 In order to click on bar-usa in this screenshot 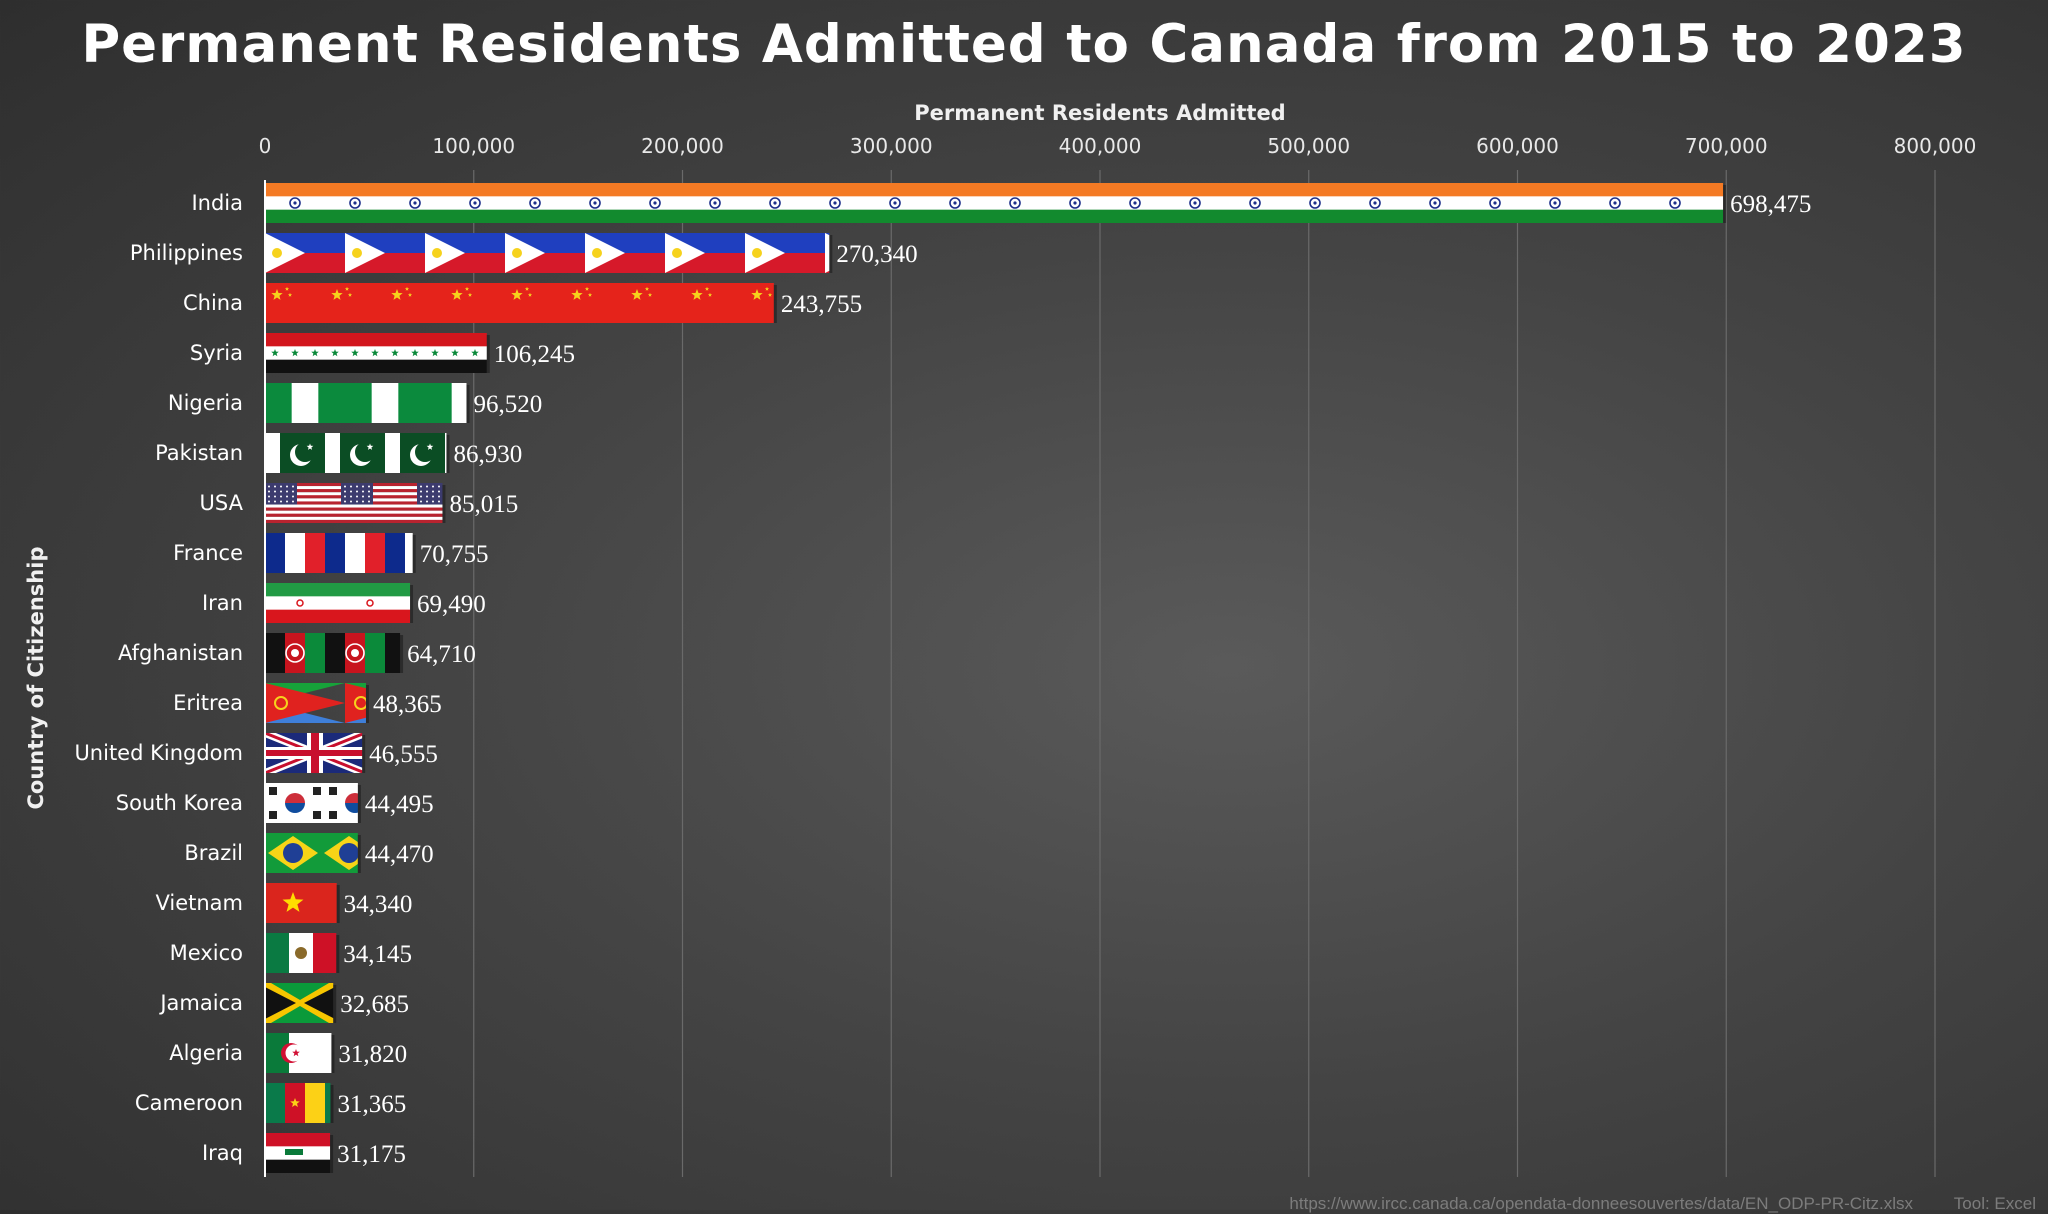, I will do `click(355, 503)`.